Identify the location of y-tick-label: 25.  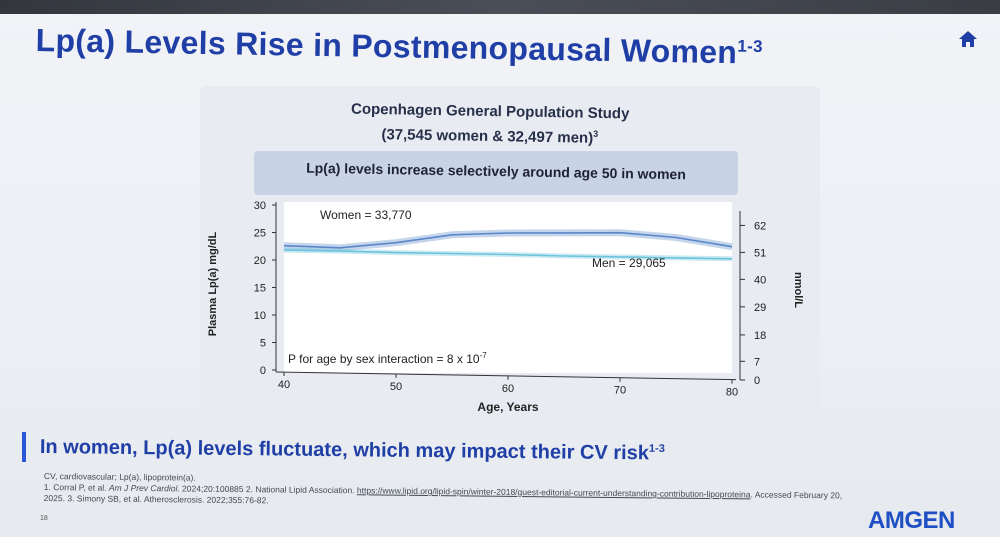
(260, 234).